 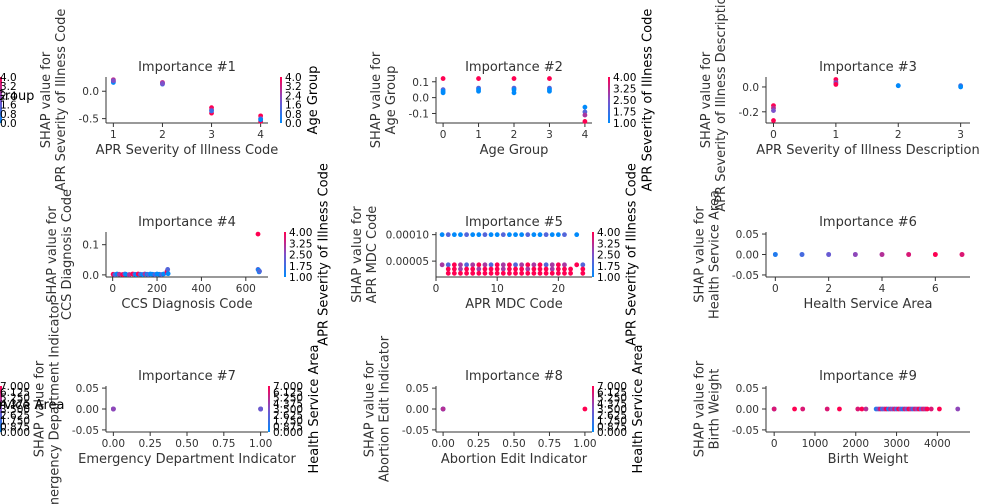 What do you see at coordinates (90, 276) in the screenshot?
I see `y-tick-label: 0.0` at bounding box center [90, 276].